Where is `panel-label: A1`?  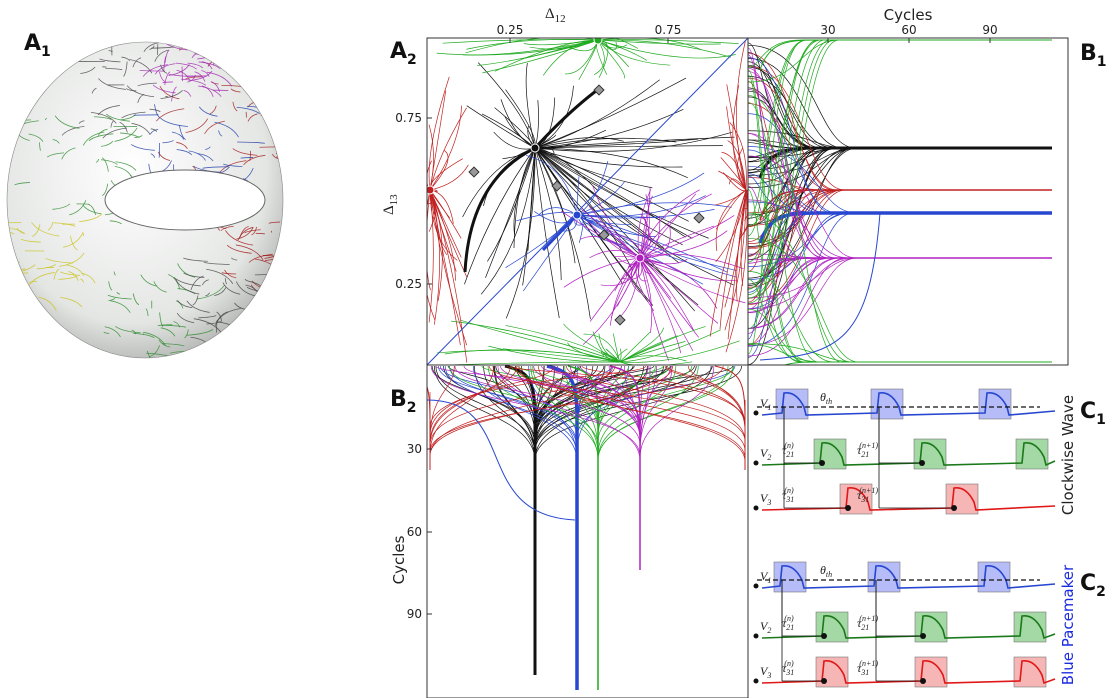
panel-label: A1 is located at coordinates (37, 45).